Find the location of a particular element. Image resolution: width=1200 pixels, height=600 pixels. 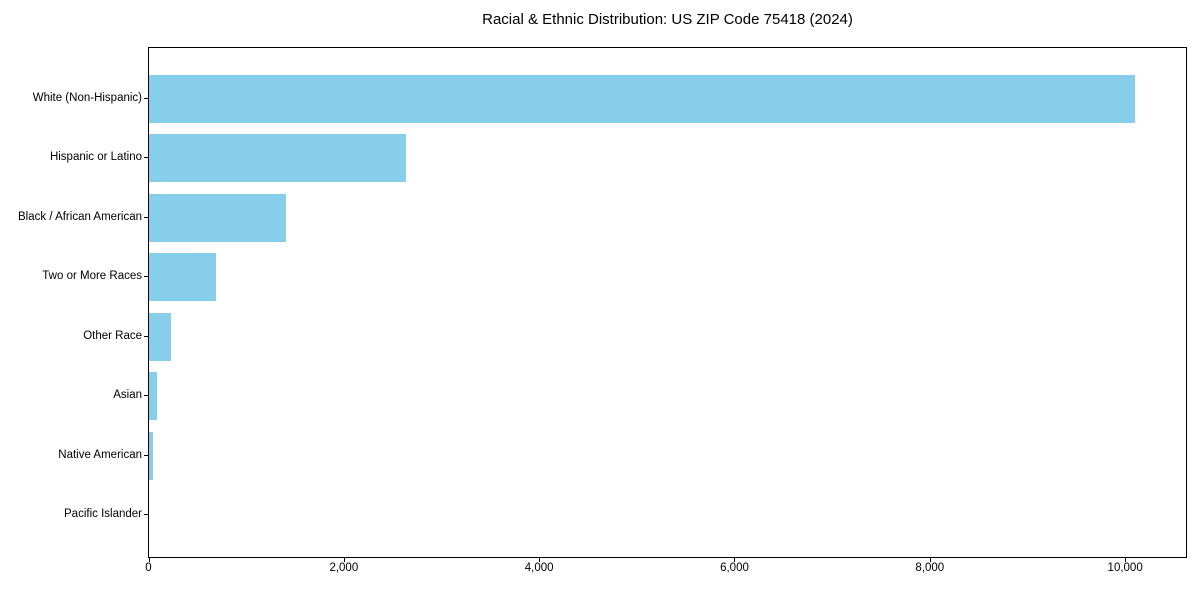

bar-white-non-hispanic is located at coordinates (642, 98).